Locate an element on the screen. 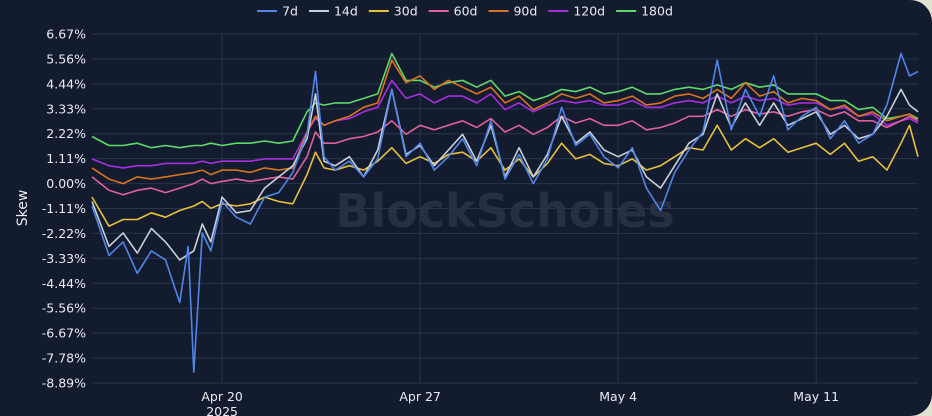 The width and height of the screenshot is (932, 416). y-tick-label: -6.67% is located at coordinates (64, 333).